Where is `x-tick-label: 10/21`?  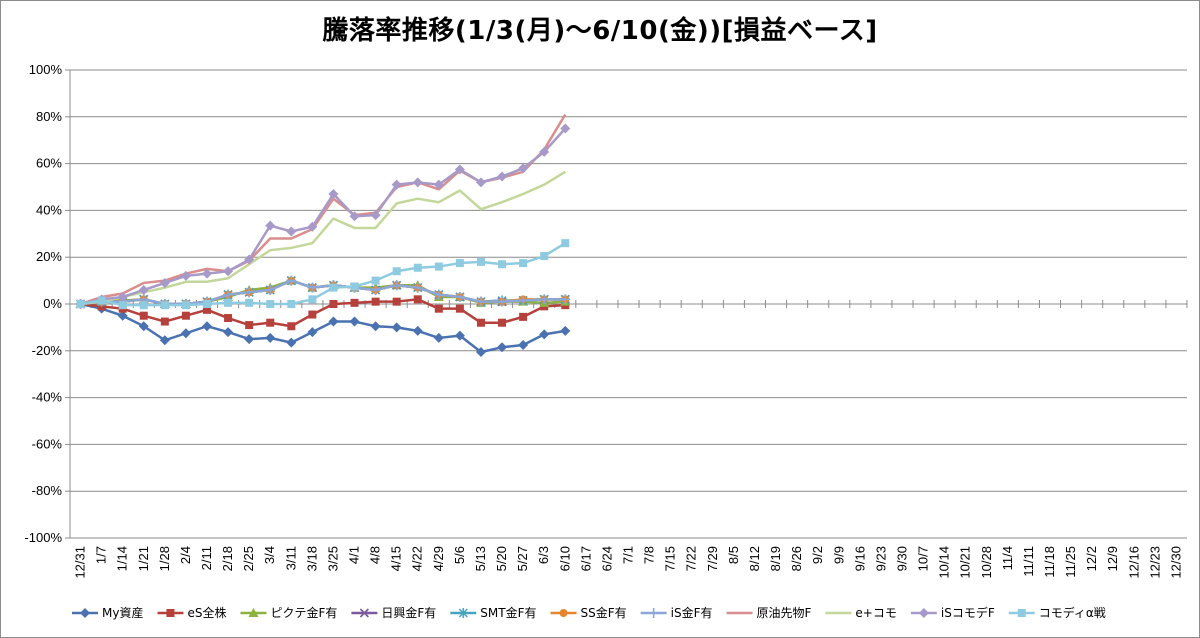
x-tick-label: 10/21 is located at coordinates (965, 562).